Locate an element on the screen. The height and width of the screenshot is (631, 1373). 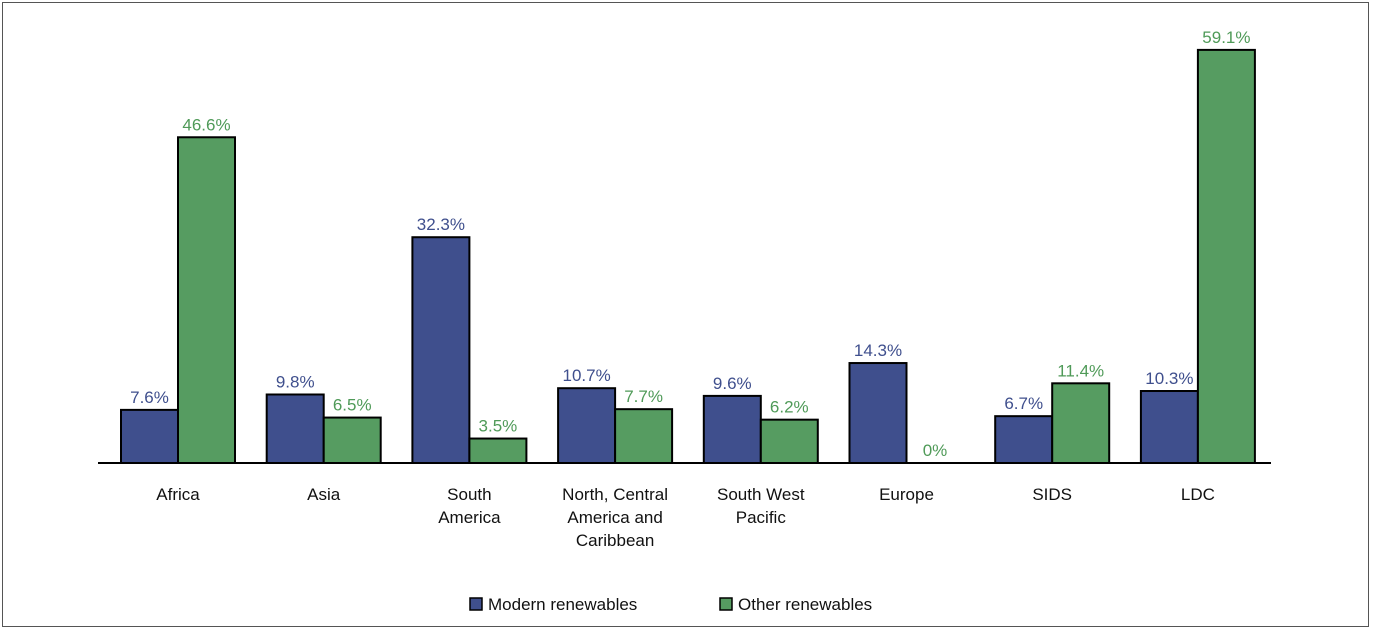
value-label-modern-2: 32.3% is located at coordinates (441, 224).